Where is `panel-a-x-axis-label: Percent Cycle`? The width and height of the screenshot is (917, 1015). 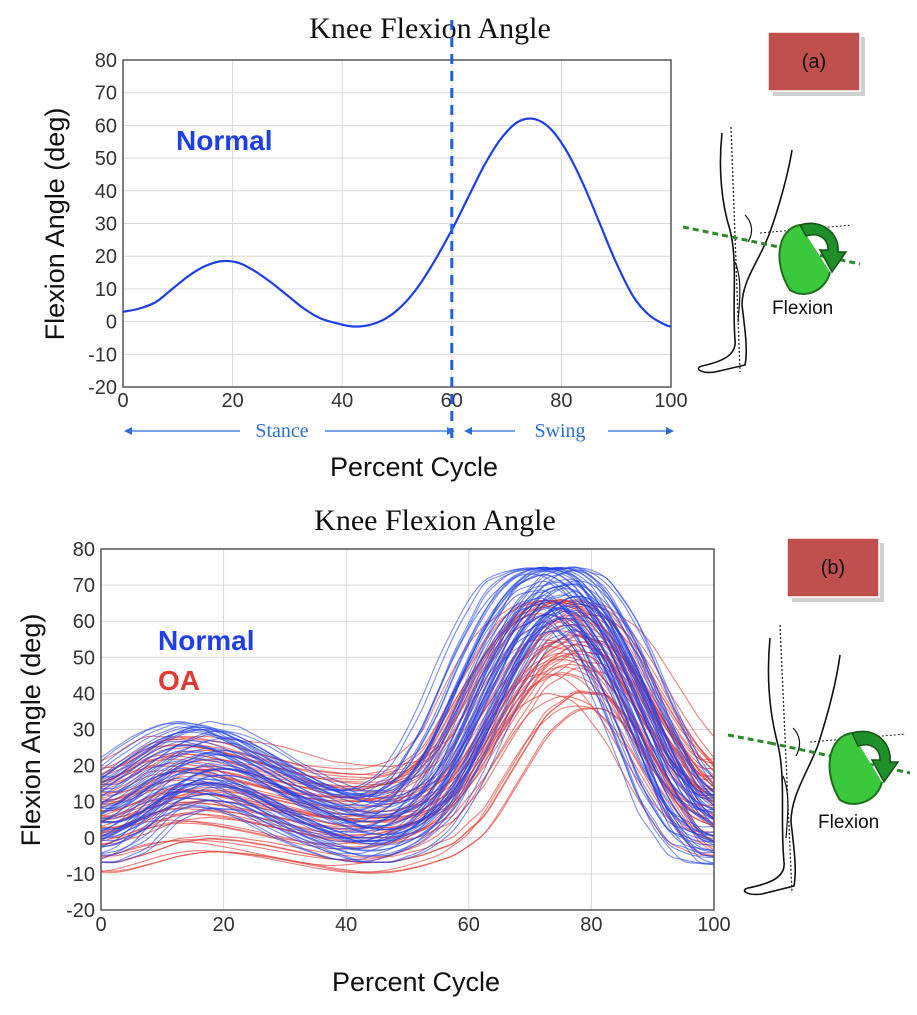
panel-a-x-axis-label: Percent Cycle is located at coordinates (414, 467).